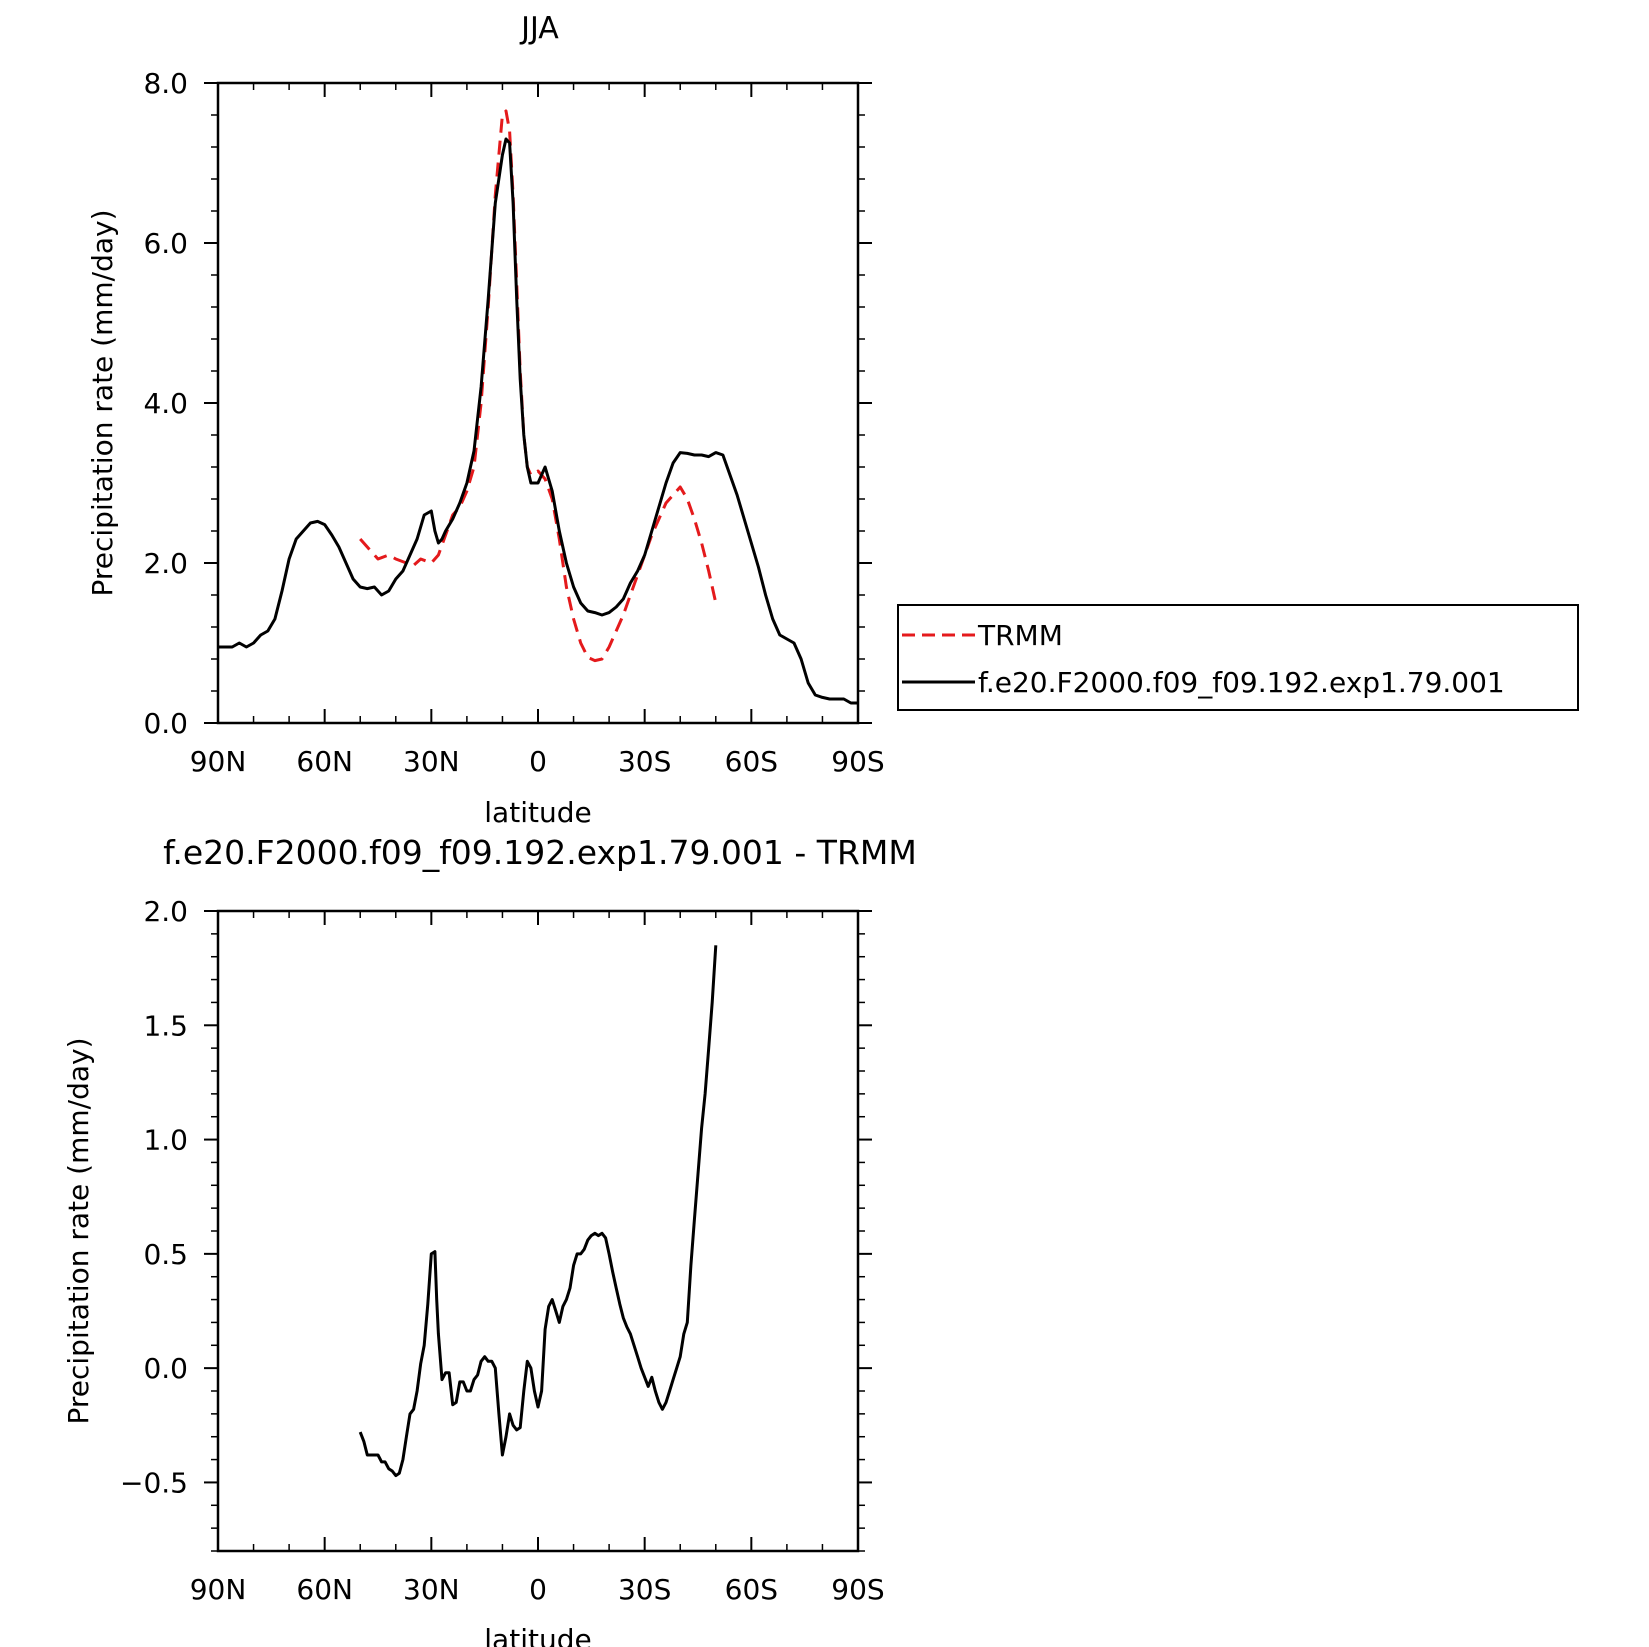 The width and height of the screenshot is (1649, 1647). I want to click on bottom-x-tick-label: 90N, so click(218, 1589).